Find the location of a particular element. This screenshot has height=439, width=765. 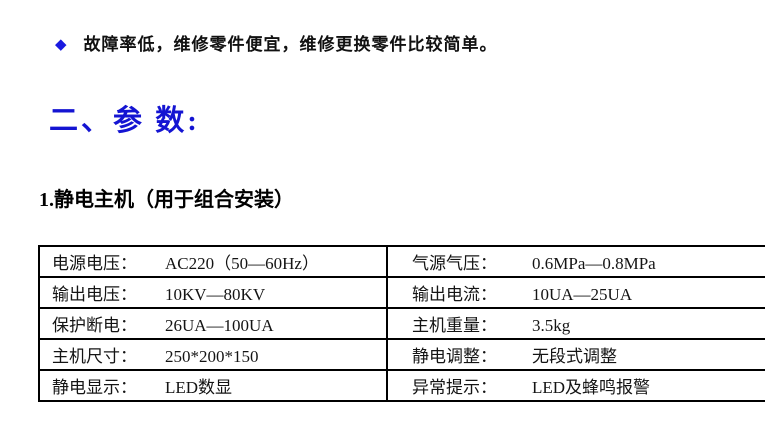

cell-label: 异常提示： is located at coordinates (454, 387).